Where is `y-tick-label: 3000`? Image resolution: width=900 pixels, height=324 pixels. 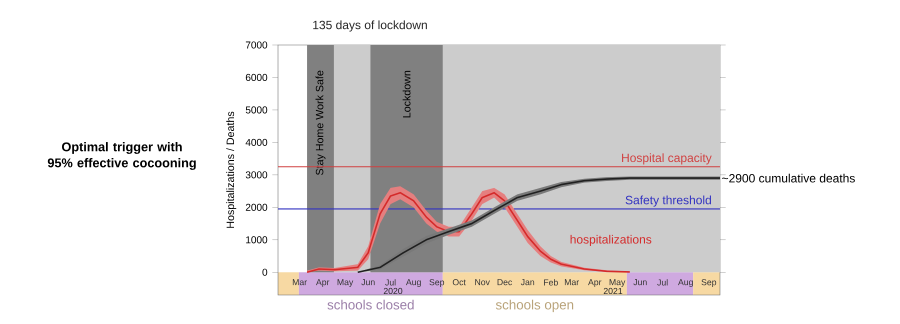
y-tick-label: 3000 is located at coordinates (257, 174).